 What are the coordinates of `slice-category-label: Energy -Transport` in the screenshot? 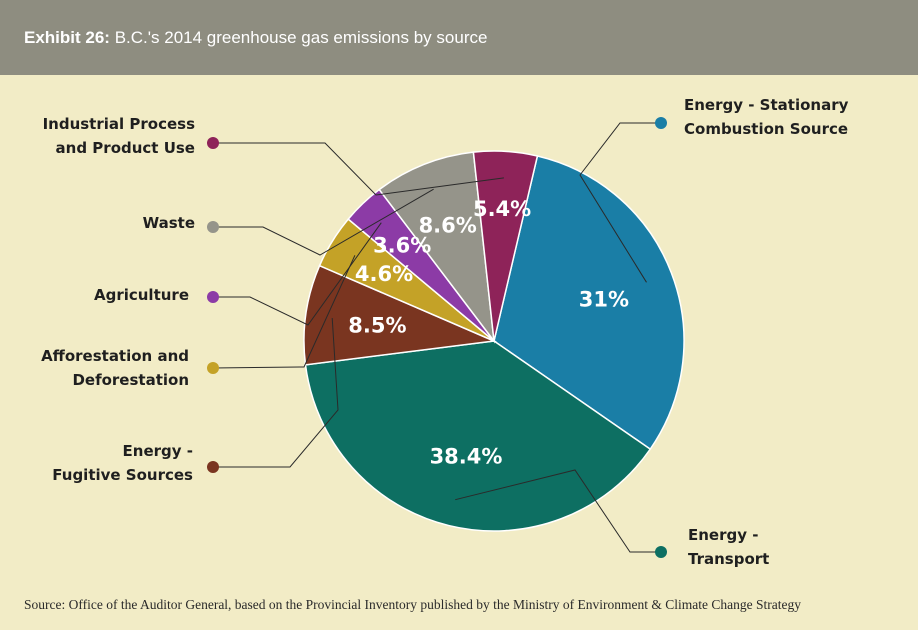 It's located at (728, 547).